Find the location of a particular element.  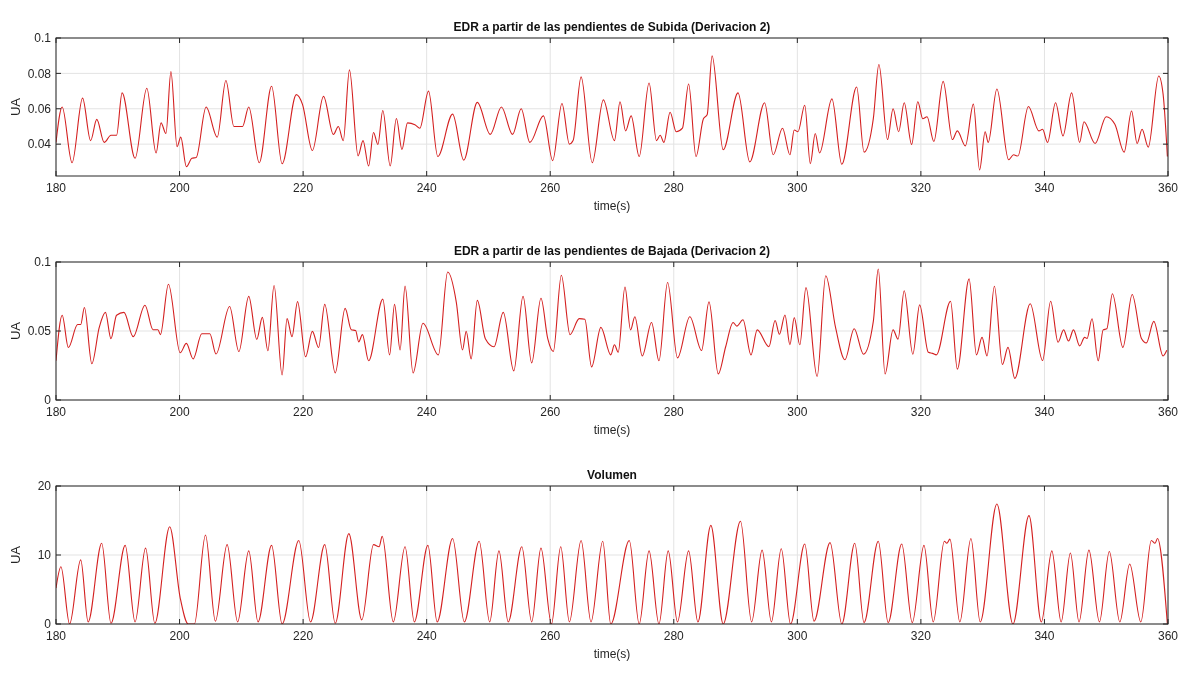

y-tick-label: 0.05 is located at coordinates (39, 331).